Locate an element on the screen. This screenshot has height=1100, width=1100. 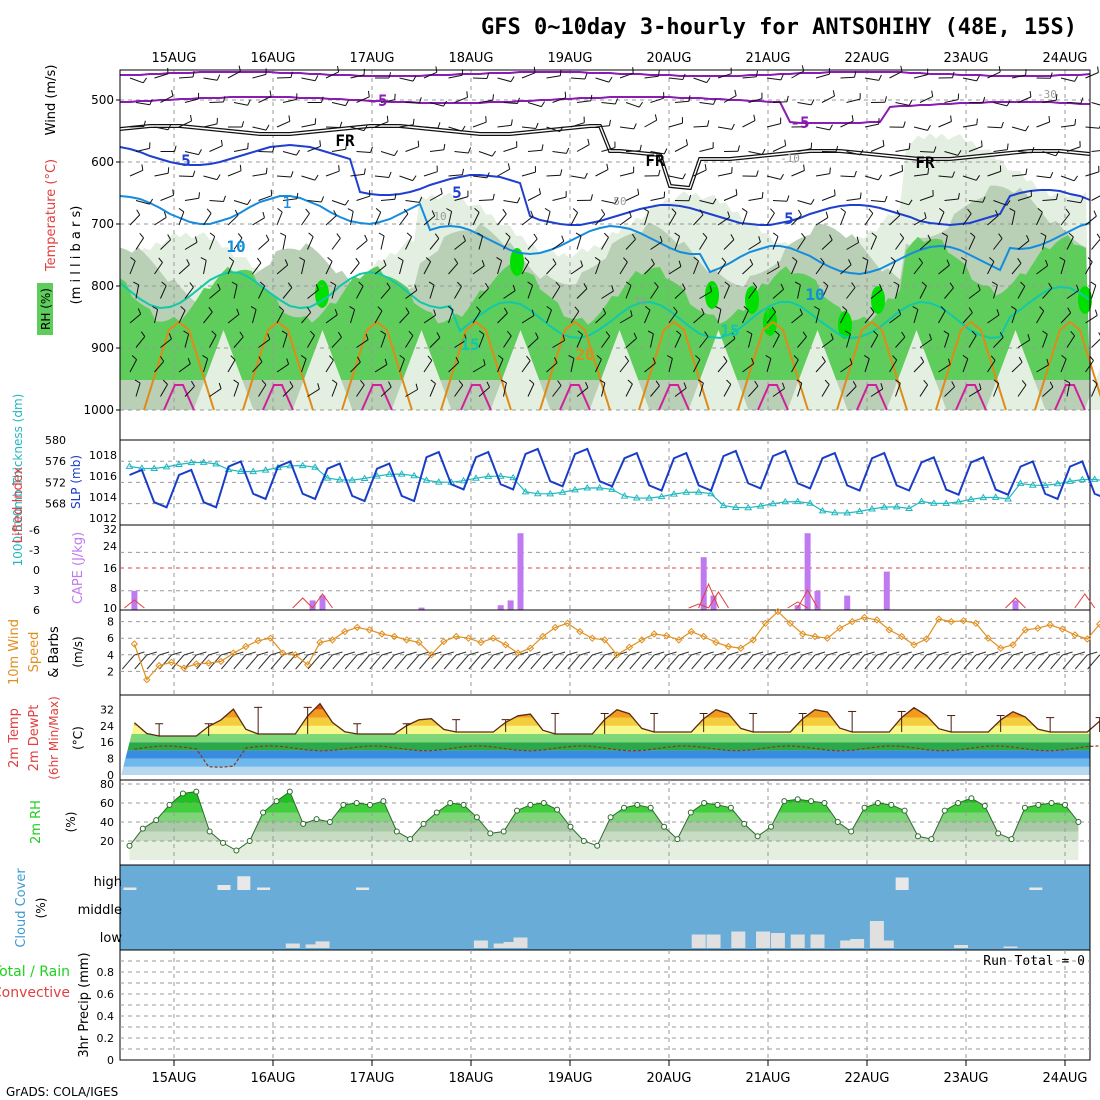
contour-label: 5 is located at coordinates (789, 218).